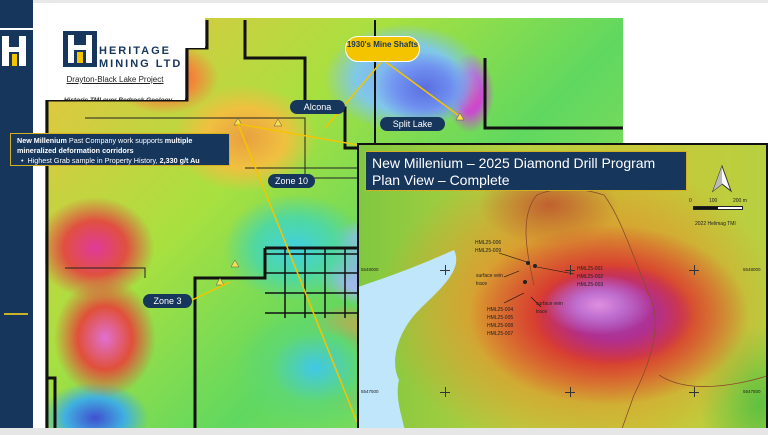 The height and width of the screenshot is (435, 768). What do you see at coordinates (408, 341) in the screenshot?
I see `lake` at bounding box center [408, 341].